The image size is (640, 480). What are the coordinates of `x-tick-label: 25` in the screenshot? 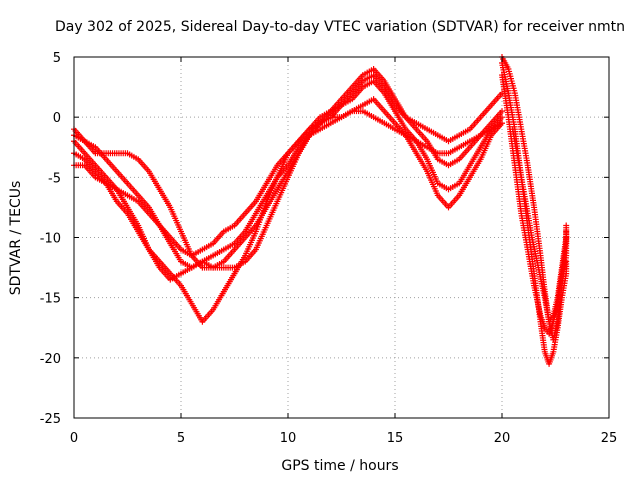 It's located at (609, 438).